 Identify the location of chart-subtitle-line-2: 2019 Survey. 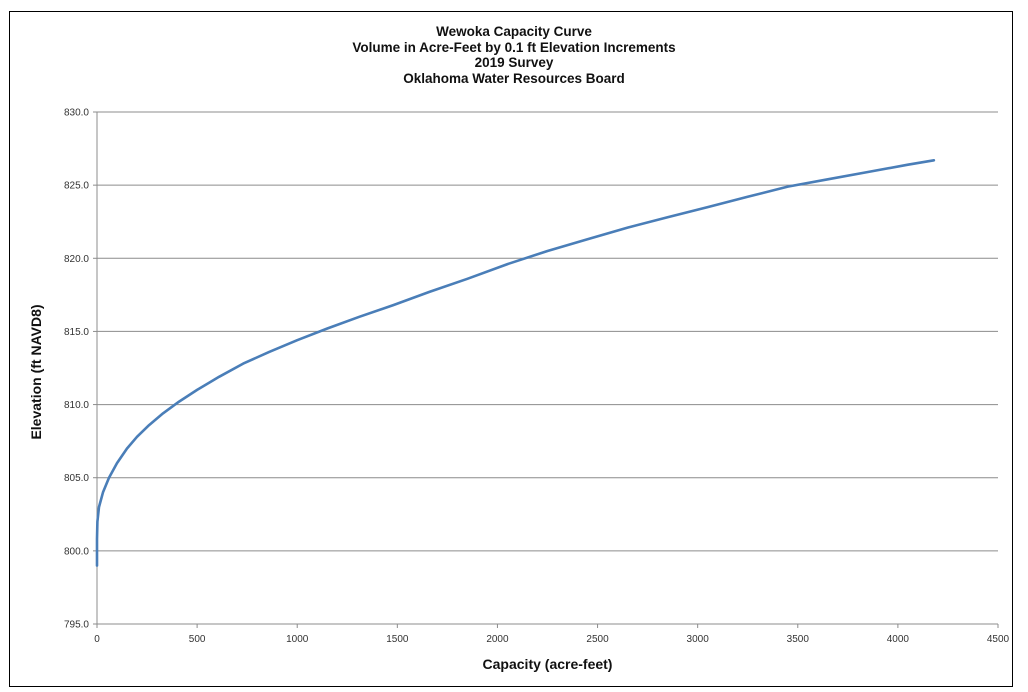
(514, 62).